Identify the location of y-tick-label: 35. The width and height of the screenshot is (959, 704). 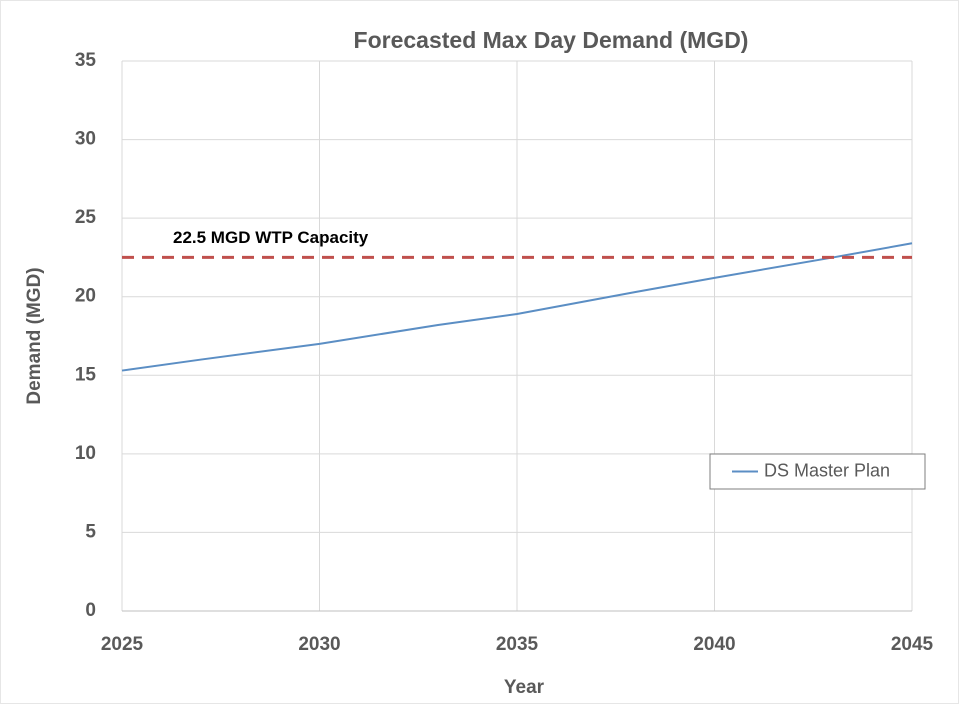
(86, 60).